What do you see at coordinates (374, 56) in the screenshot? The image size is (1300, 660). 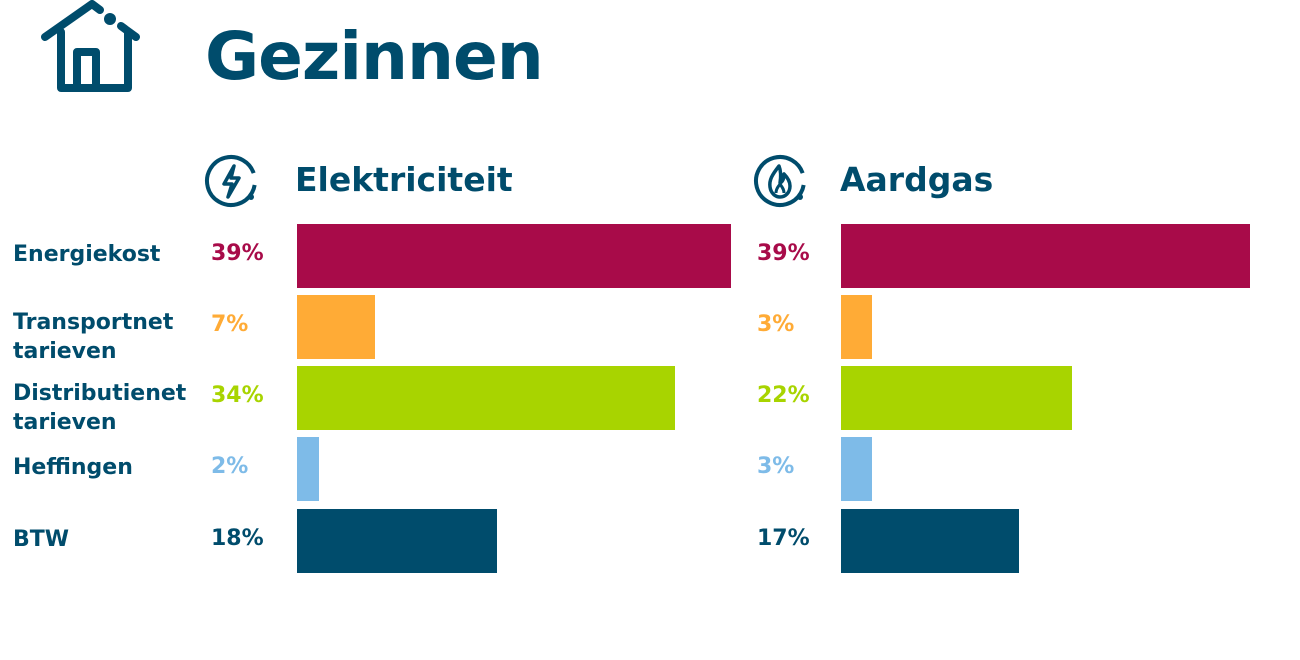 I see `page-title: Gezinnen` at bounding box center [374, 56].